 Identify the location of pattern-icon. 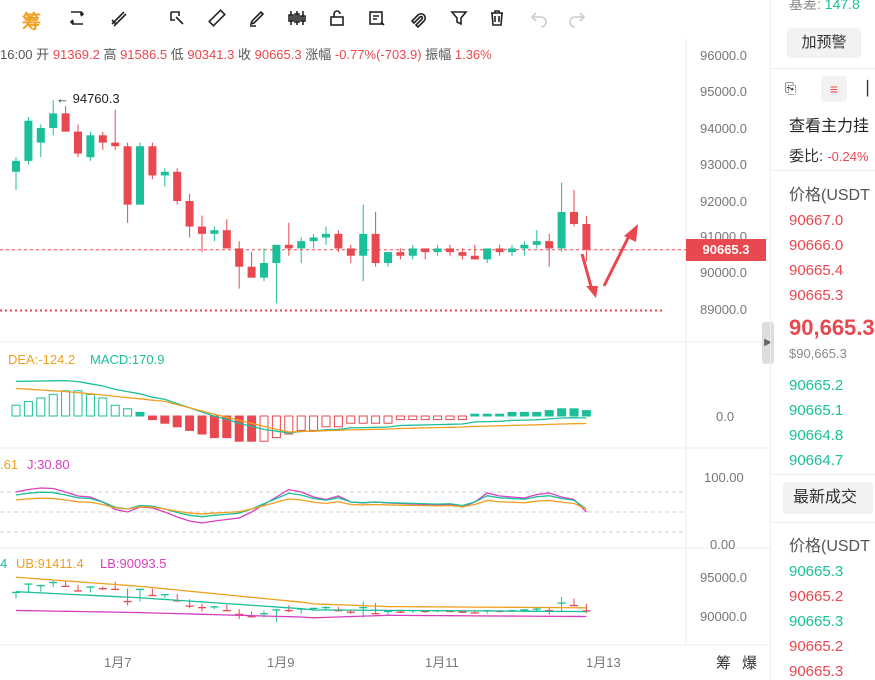
(297, 19).